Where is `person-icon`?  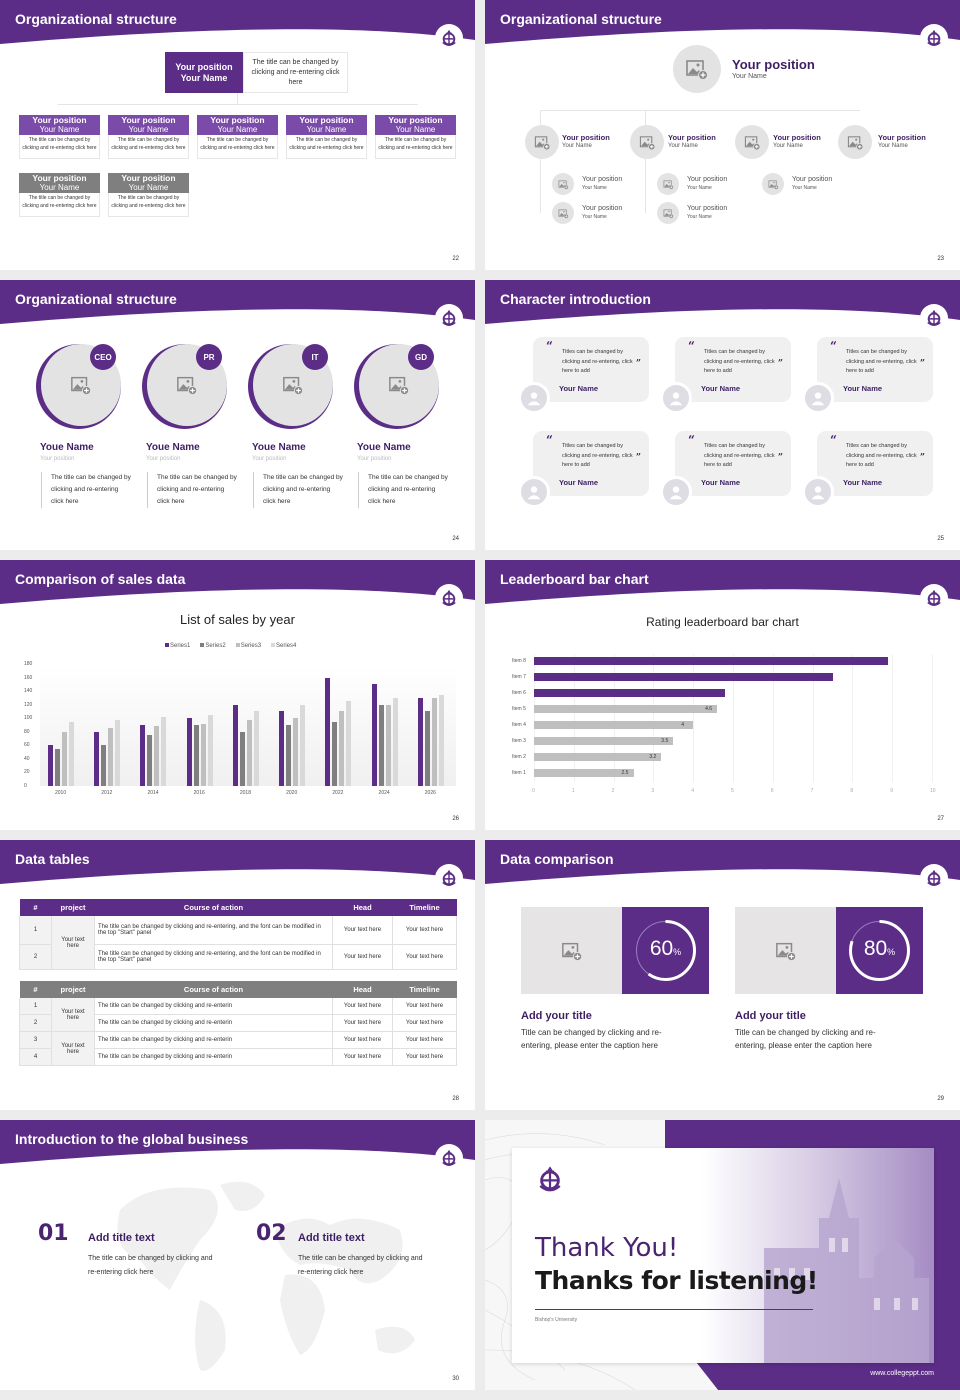 person-icon is located at coordinates (676, 492).